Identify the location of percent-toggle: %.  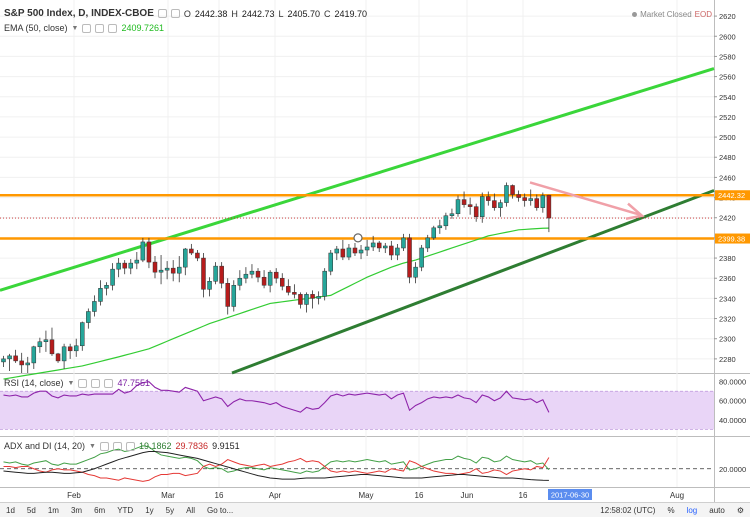
(671, 510).